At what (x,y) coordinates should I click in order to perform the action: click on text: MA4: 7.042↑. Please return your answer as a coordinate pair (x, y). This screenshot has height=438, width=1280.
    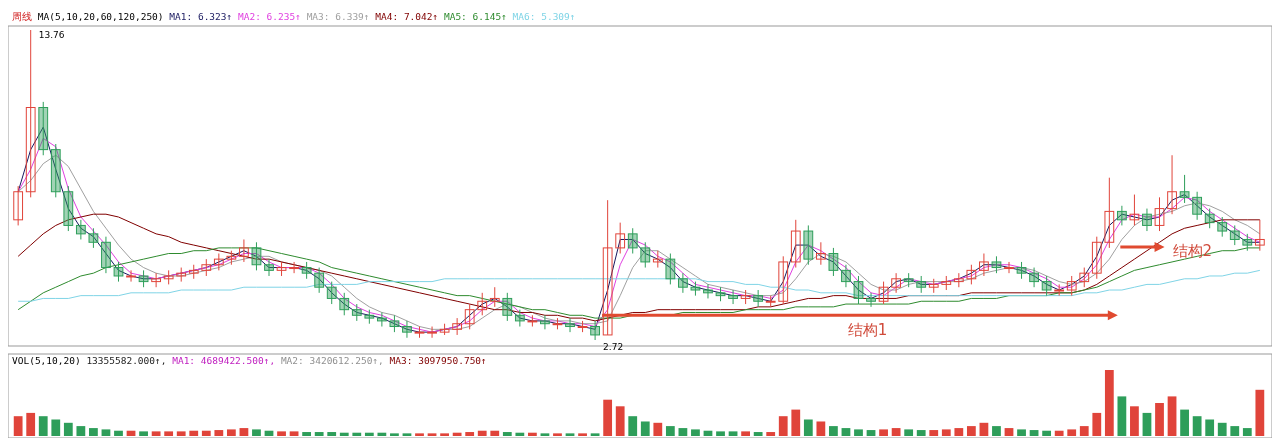
    Looking at the image, I should click on (409, 16).